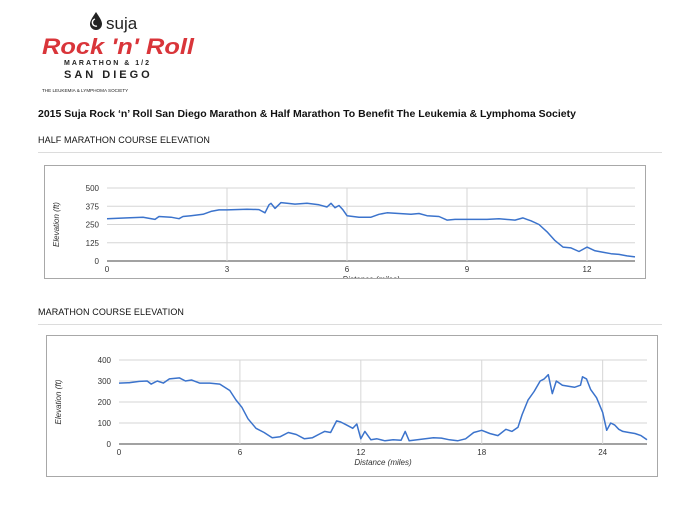 The width and height of the screenshot is (700, 521). I want to click on y-tick-label: 250, so click(93, 225).